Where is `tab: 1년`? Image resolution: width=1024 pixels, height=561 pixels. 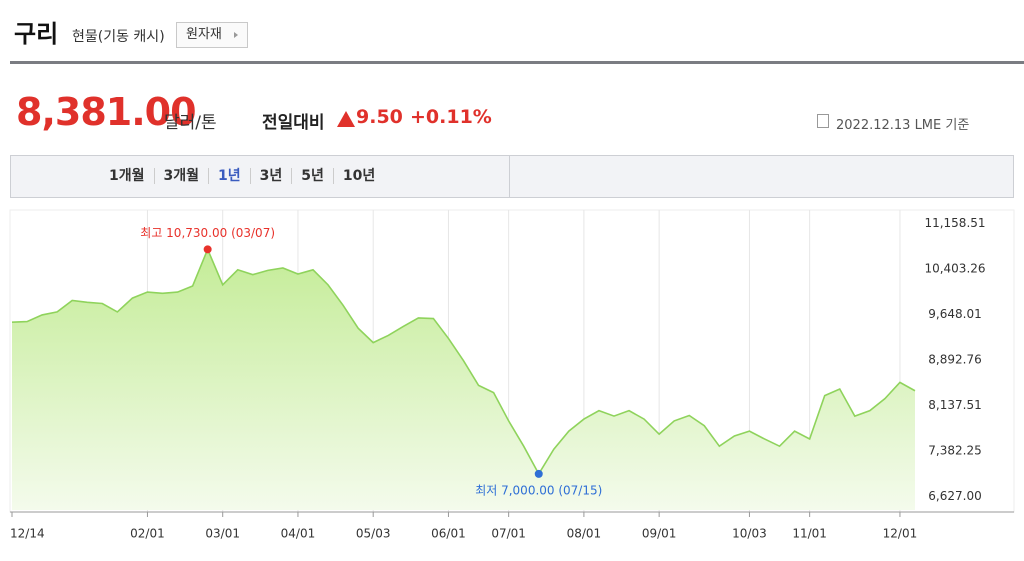 tab: 1년 is located at coordinates (229, 176).